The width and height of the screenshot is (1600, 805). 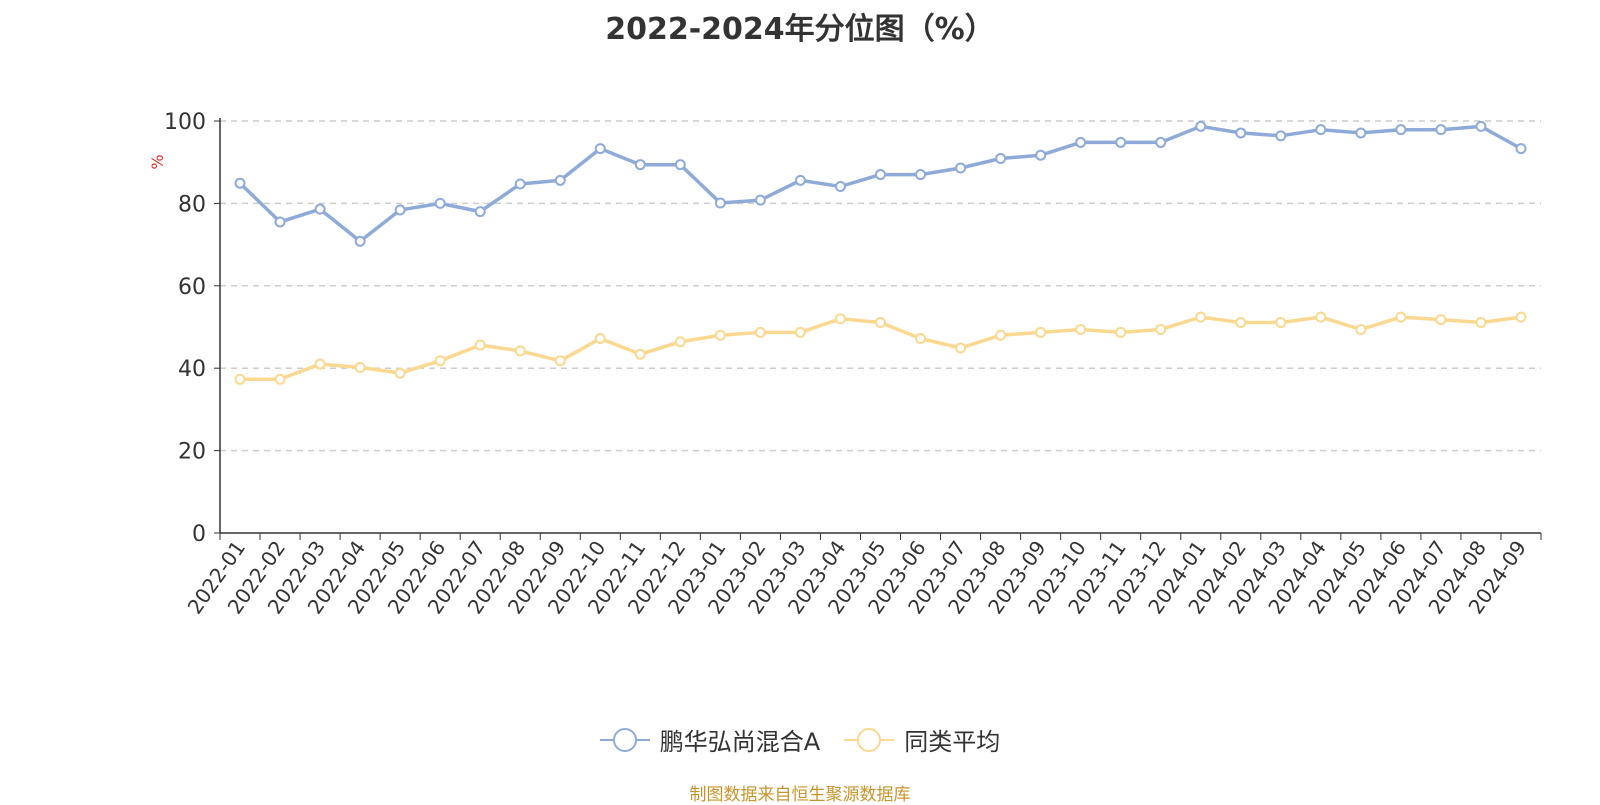 I want to click on legend-marker-fund, so click(x=624, y=739).